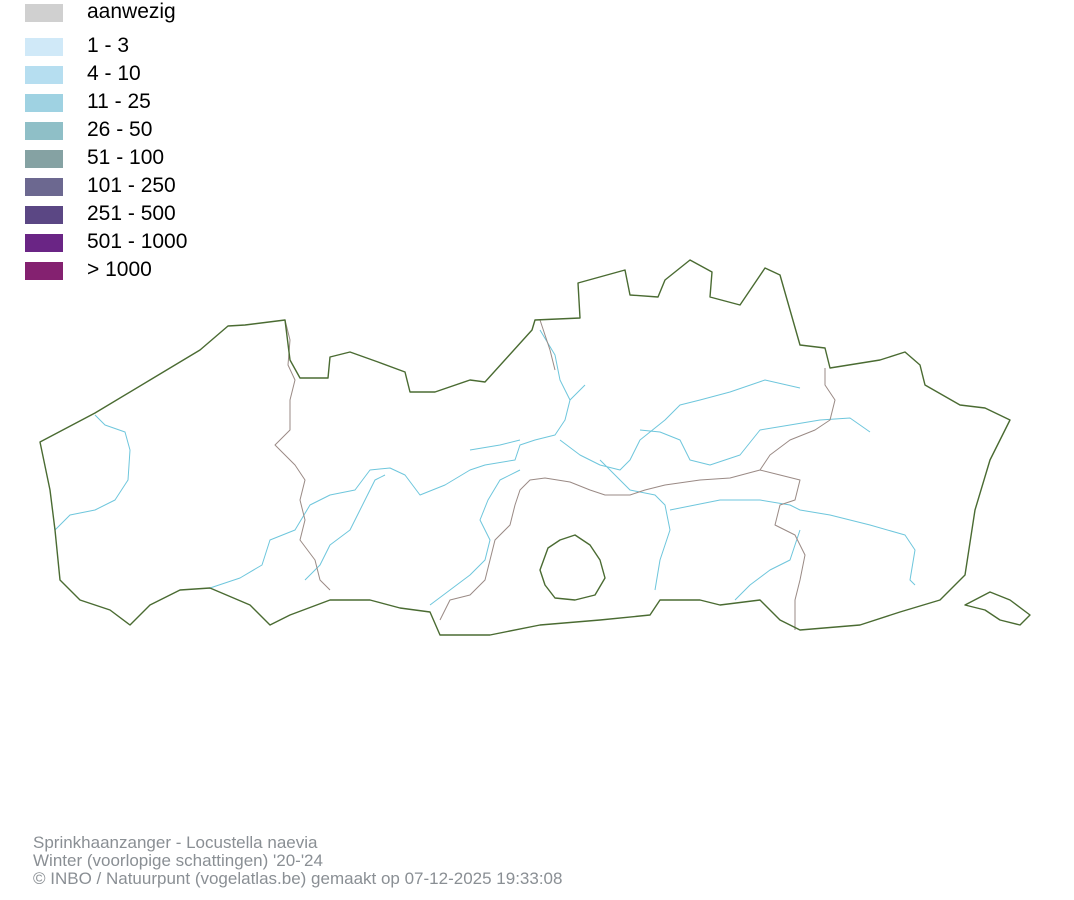 The image size is (1074, 900). What do you see at coordinates (114, 73) in the screenshot?
I see `legend-label: 4 - 10` at bounding box center [114, 73].